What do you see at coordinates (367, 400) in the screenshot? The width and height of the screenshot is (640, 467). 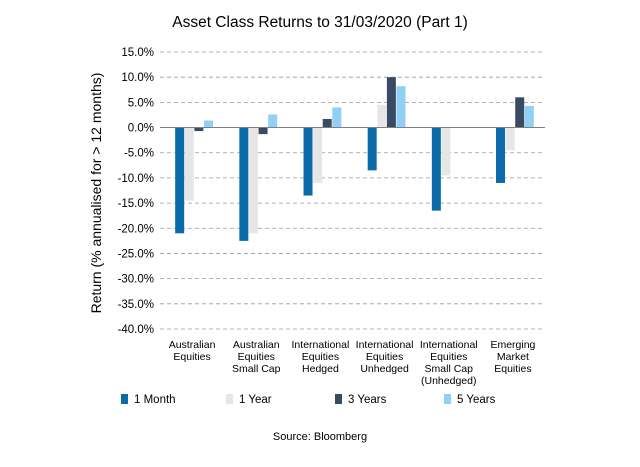 I see `legend-label: 3 Years` at bounding box center [367, 400].